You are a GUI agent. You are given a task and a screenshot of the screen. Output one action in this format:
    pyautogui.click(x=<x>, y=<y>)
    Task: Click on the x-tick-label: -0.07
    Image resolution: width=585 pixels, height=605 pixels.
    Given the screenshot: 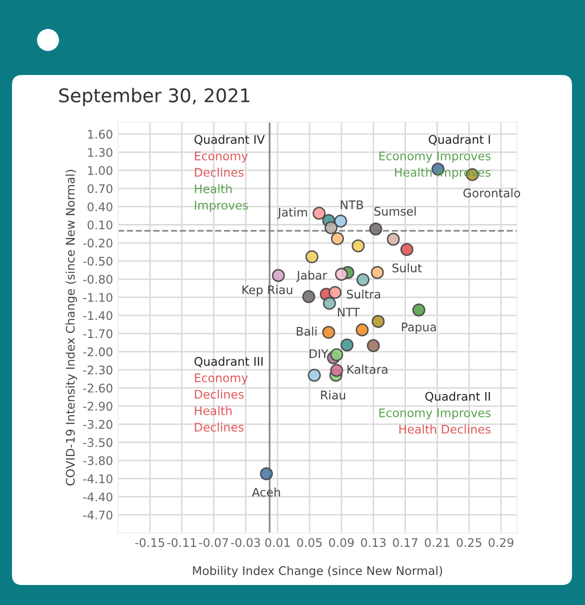 What is the action you would take?
    pyautogui.click(x=213, y=542)
    